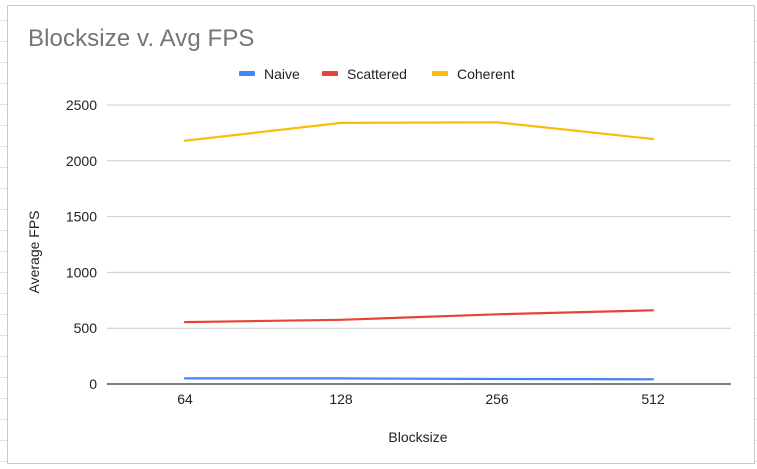 The width and height of the screenshot is (757, 469). I want to click on legend-label-naive: Naive, so click(282, 74).